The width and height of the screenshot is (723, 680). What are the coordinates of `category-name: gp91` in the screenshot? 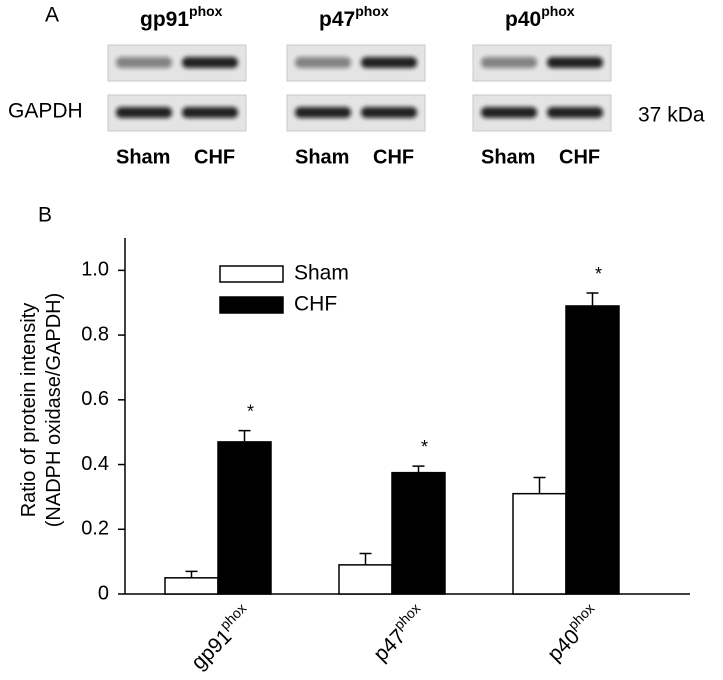 It's located at (211, 649).